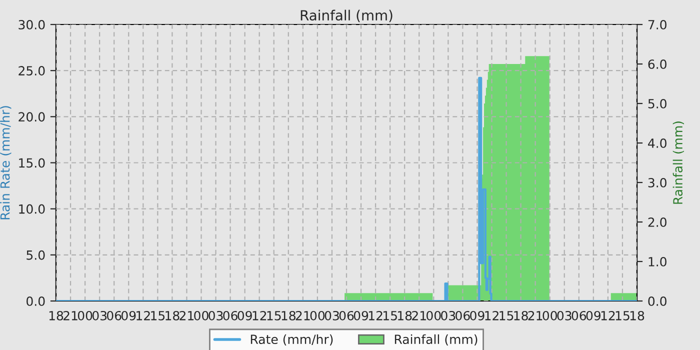 This screenshot has width=700, height=350. Describe the element at coordinates (291, 340) in the screenshot. I see `legend-label: Rate (mm/hr)` at that location.